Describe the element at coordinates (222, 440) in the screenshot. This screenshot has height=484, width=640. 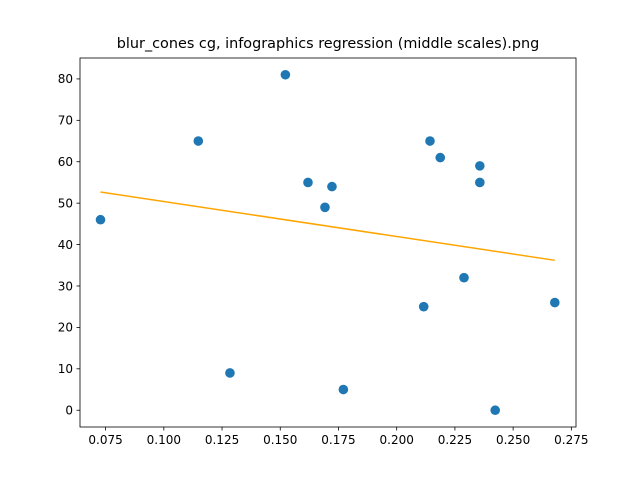
I see `x-tick-label: 0.125` at that location.